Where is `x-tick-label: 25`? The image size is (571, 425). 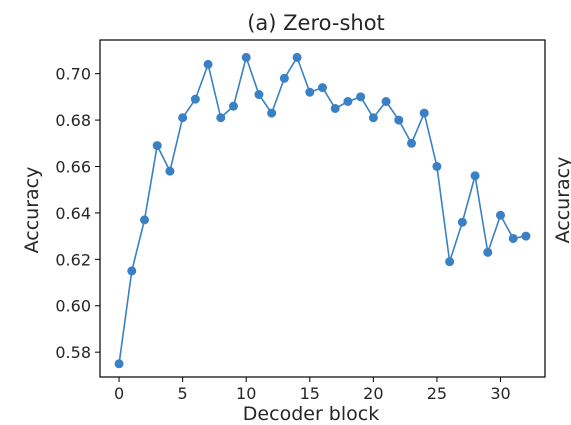 x-tick-label: 25 is located at coordinates (437, 393).